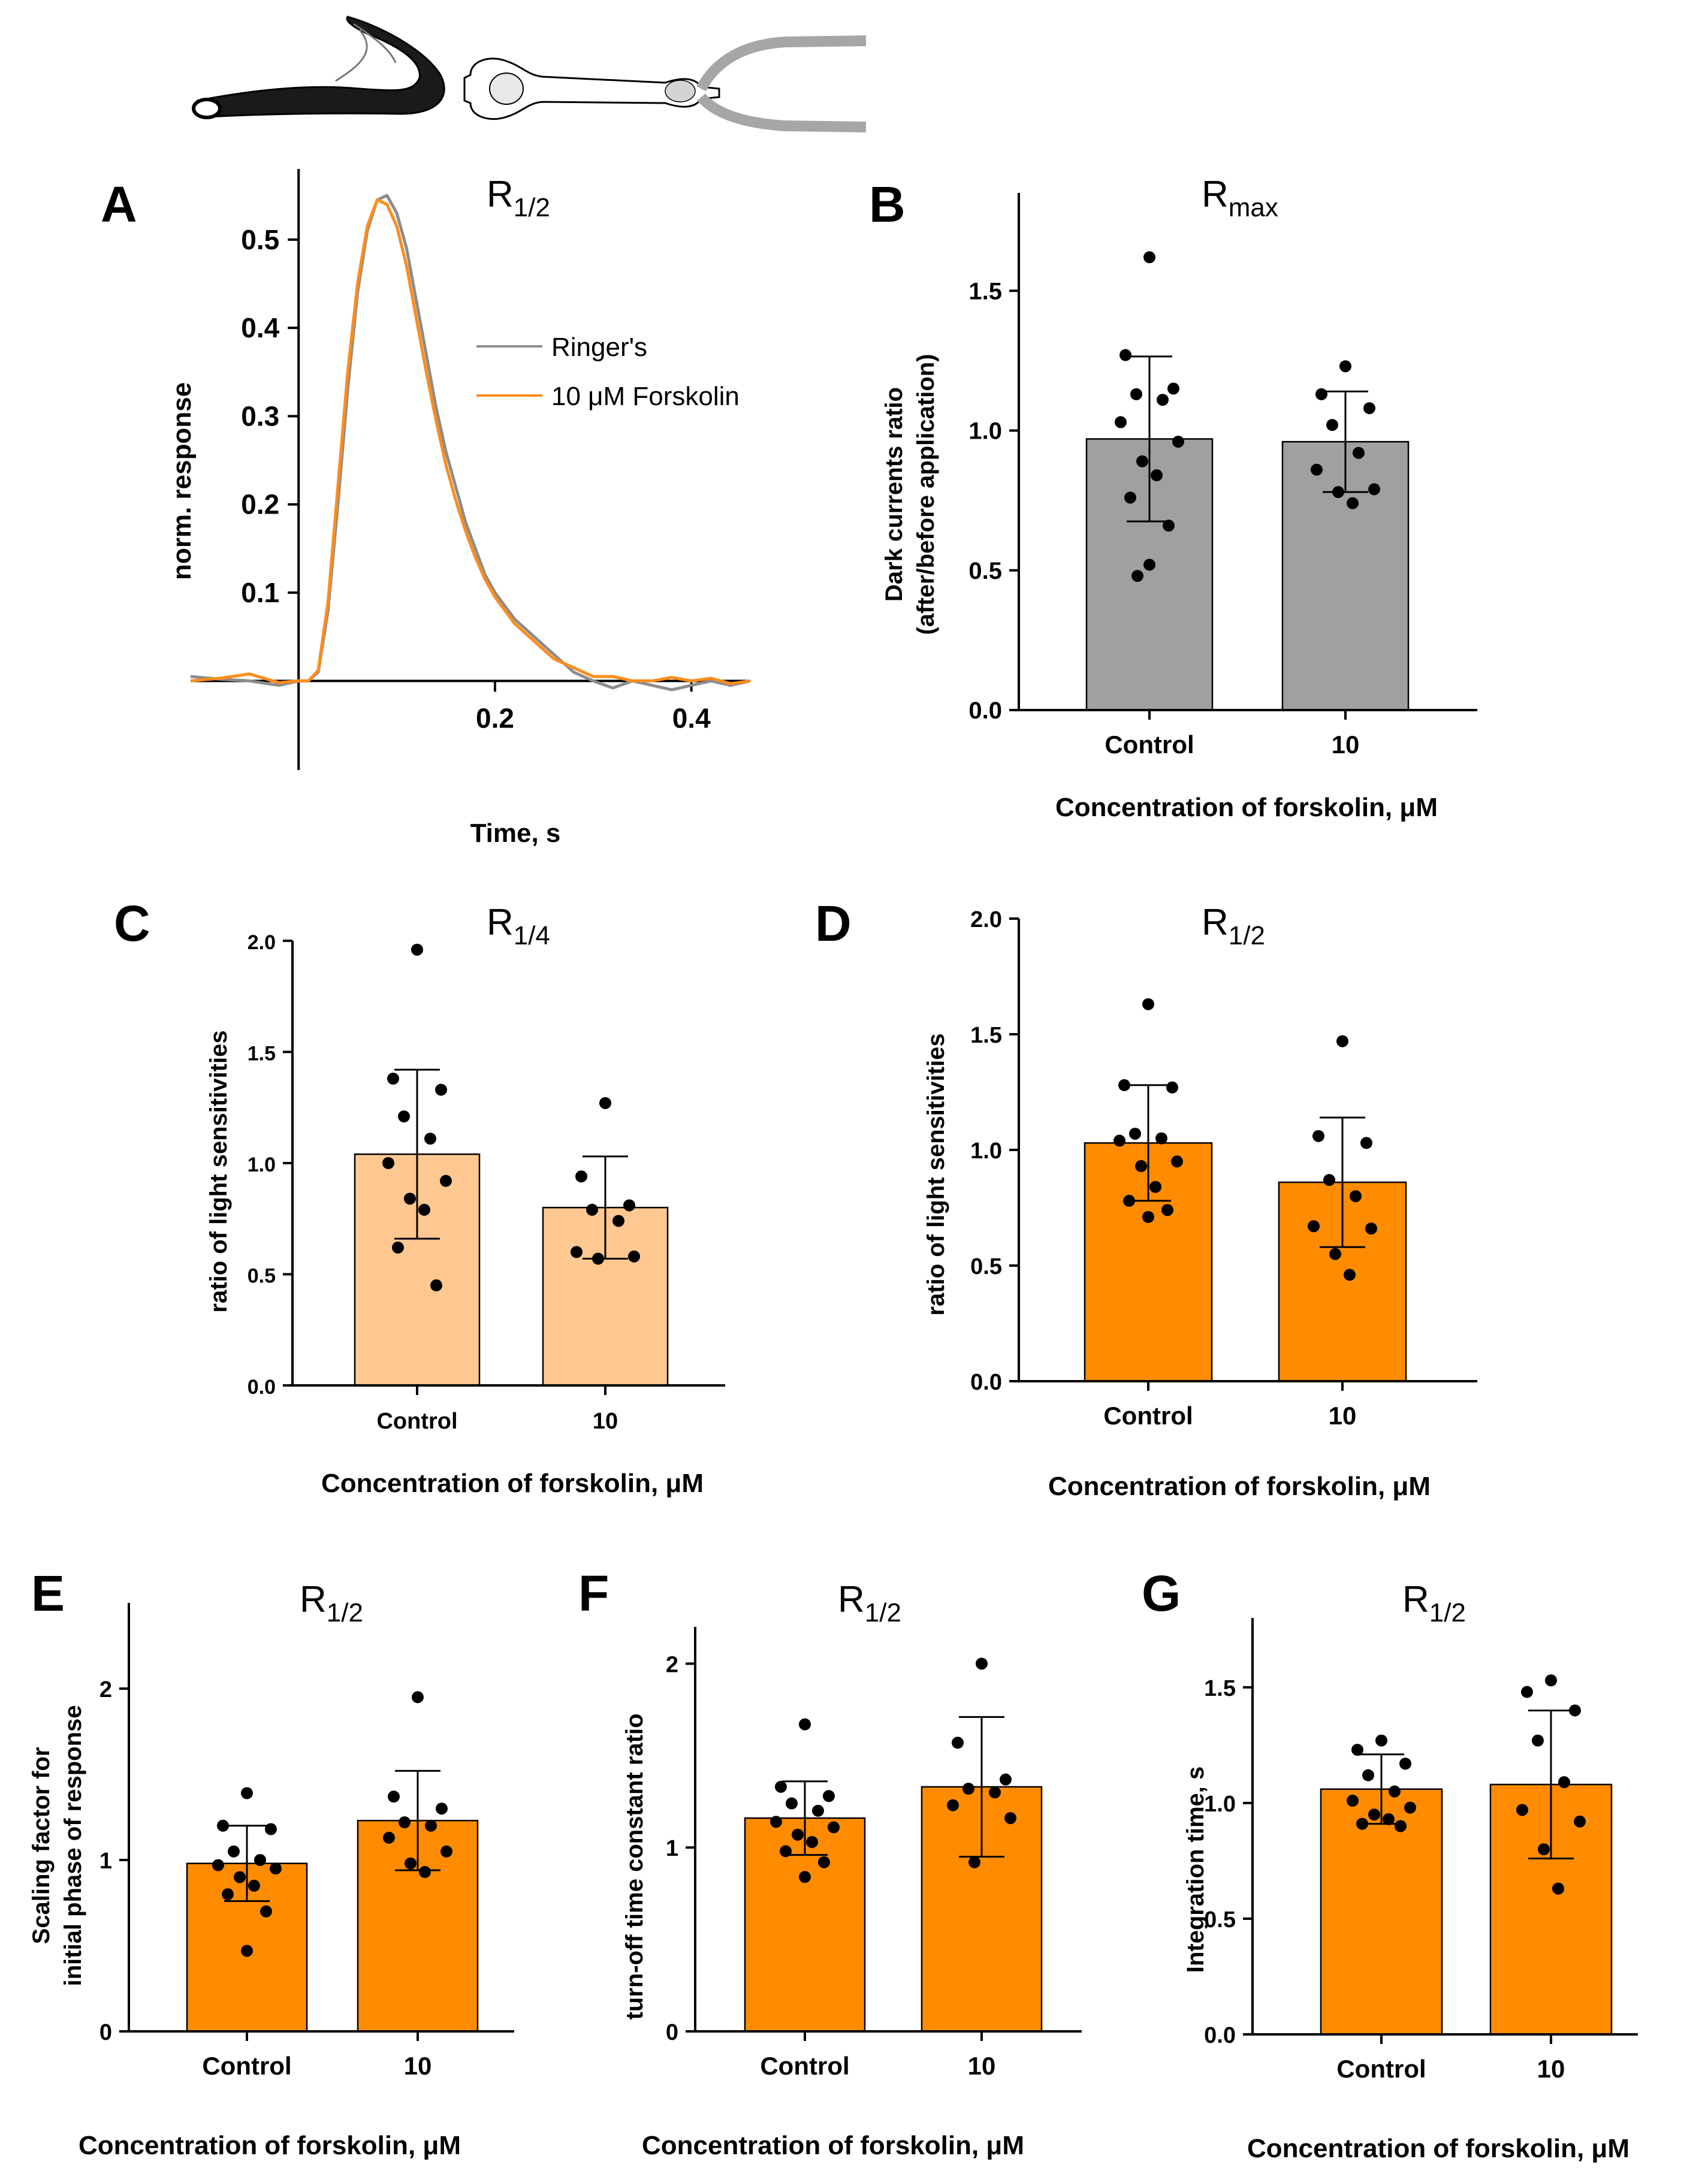 The image size is (1708, 2168). Describe the element at coordinates (497, 1409) in the screenshot. I see `panel-c-x-ticks: Control 10` at that location.